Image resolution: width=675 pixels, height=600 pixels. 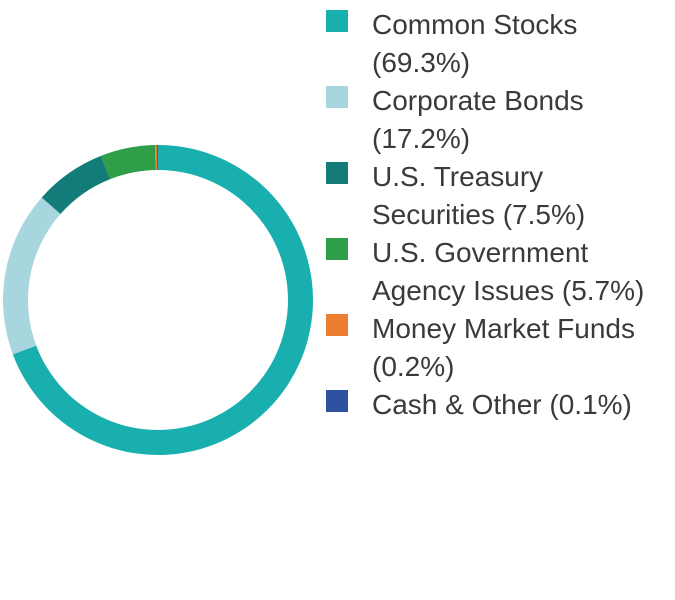 I want to click on legend-label: U.S. Treasury Securities (7.5%), so click(x=479, y=195).